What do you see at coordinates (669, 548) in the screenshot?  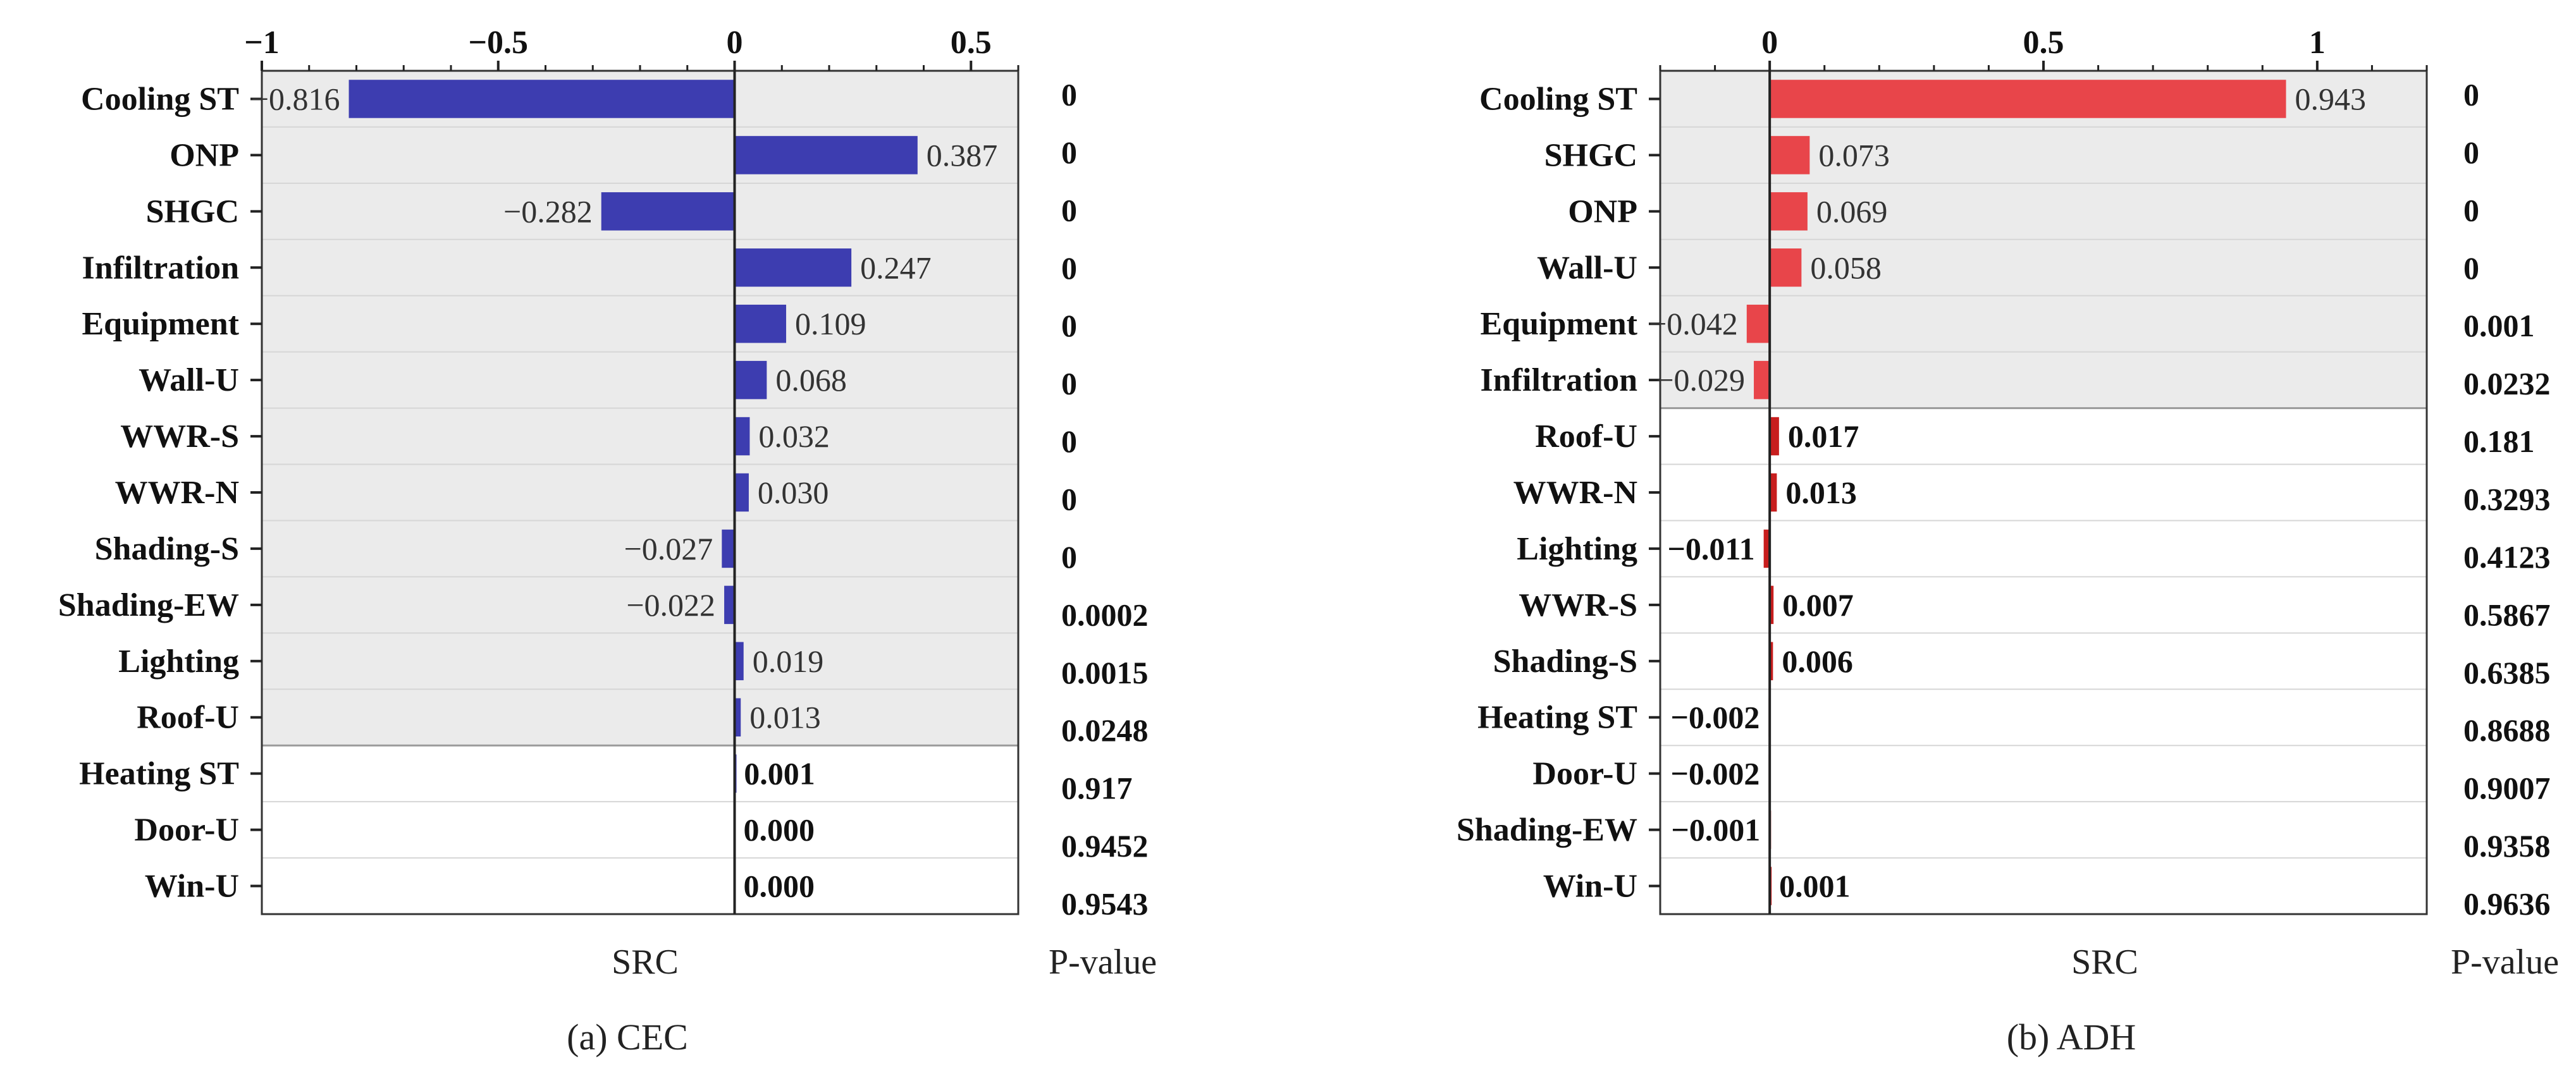 I see `value-label: −0.027` at bounding box center [669, 548].